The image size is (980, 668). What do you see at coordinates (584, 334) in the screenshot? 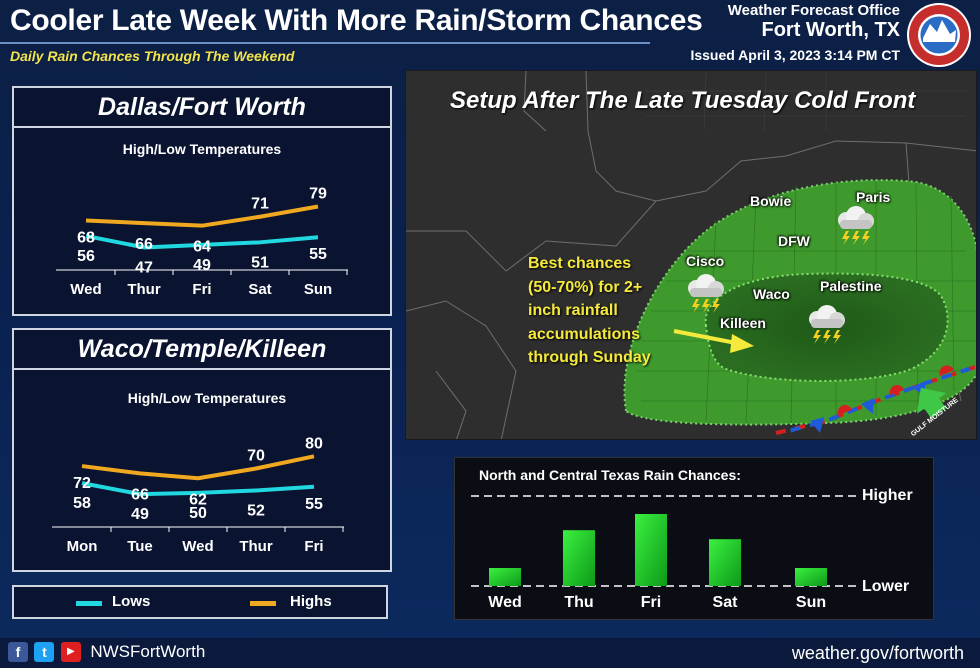
I see `annotation-line-4: accumulations` at bounding box center [584, 334].